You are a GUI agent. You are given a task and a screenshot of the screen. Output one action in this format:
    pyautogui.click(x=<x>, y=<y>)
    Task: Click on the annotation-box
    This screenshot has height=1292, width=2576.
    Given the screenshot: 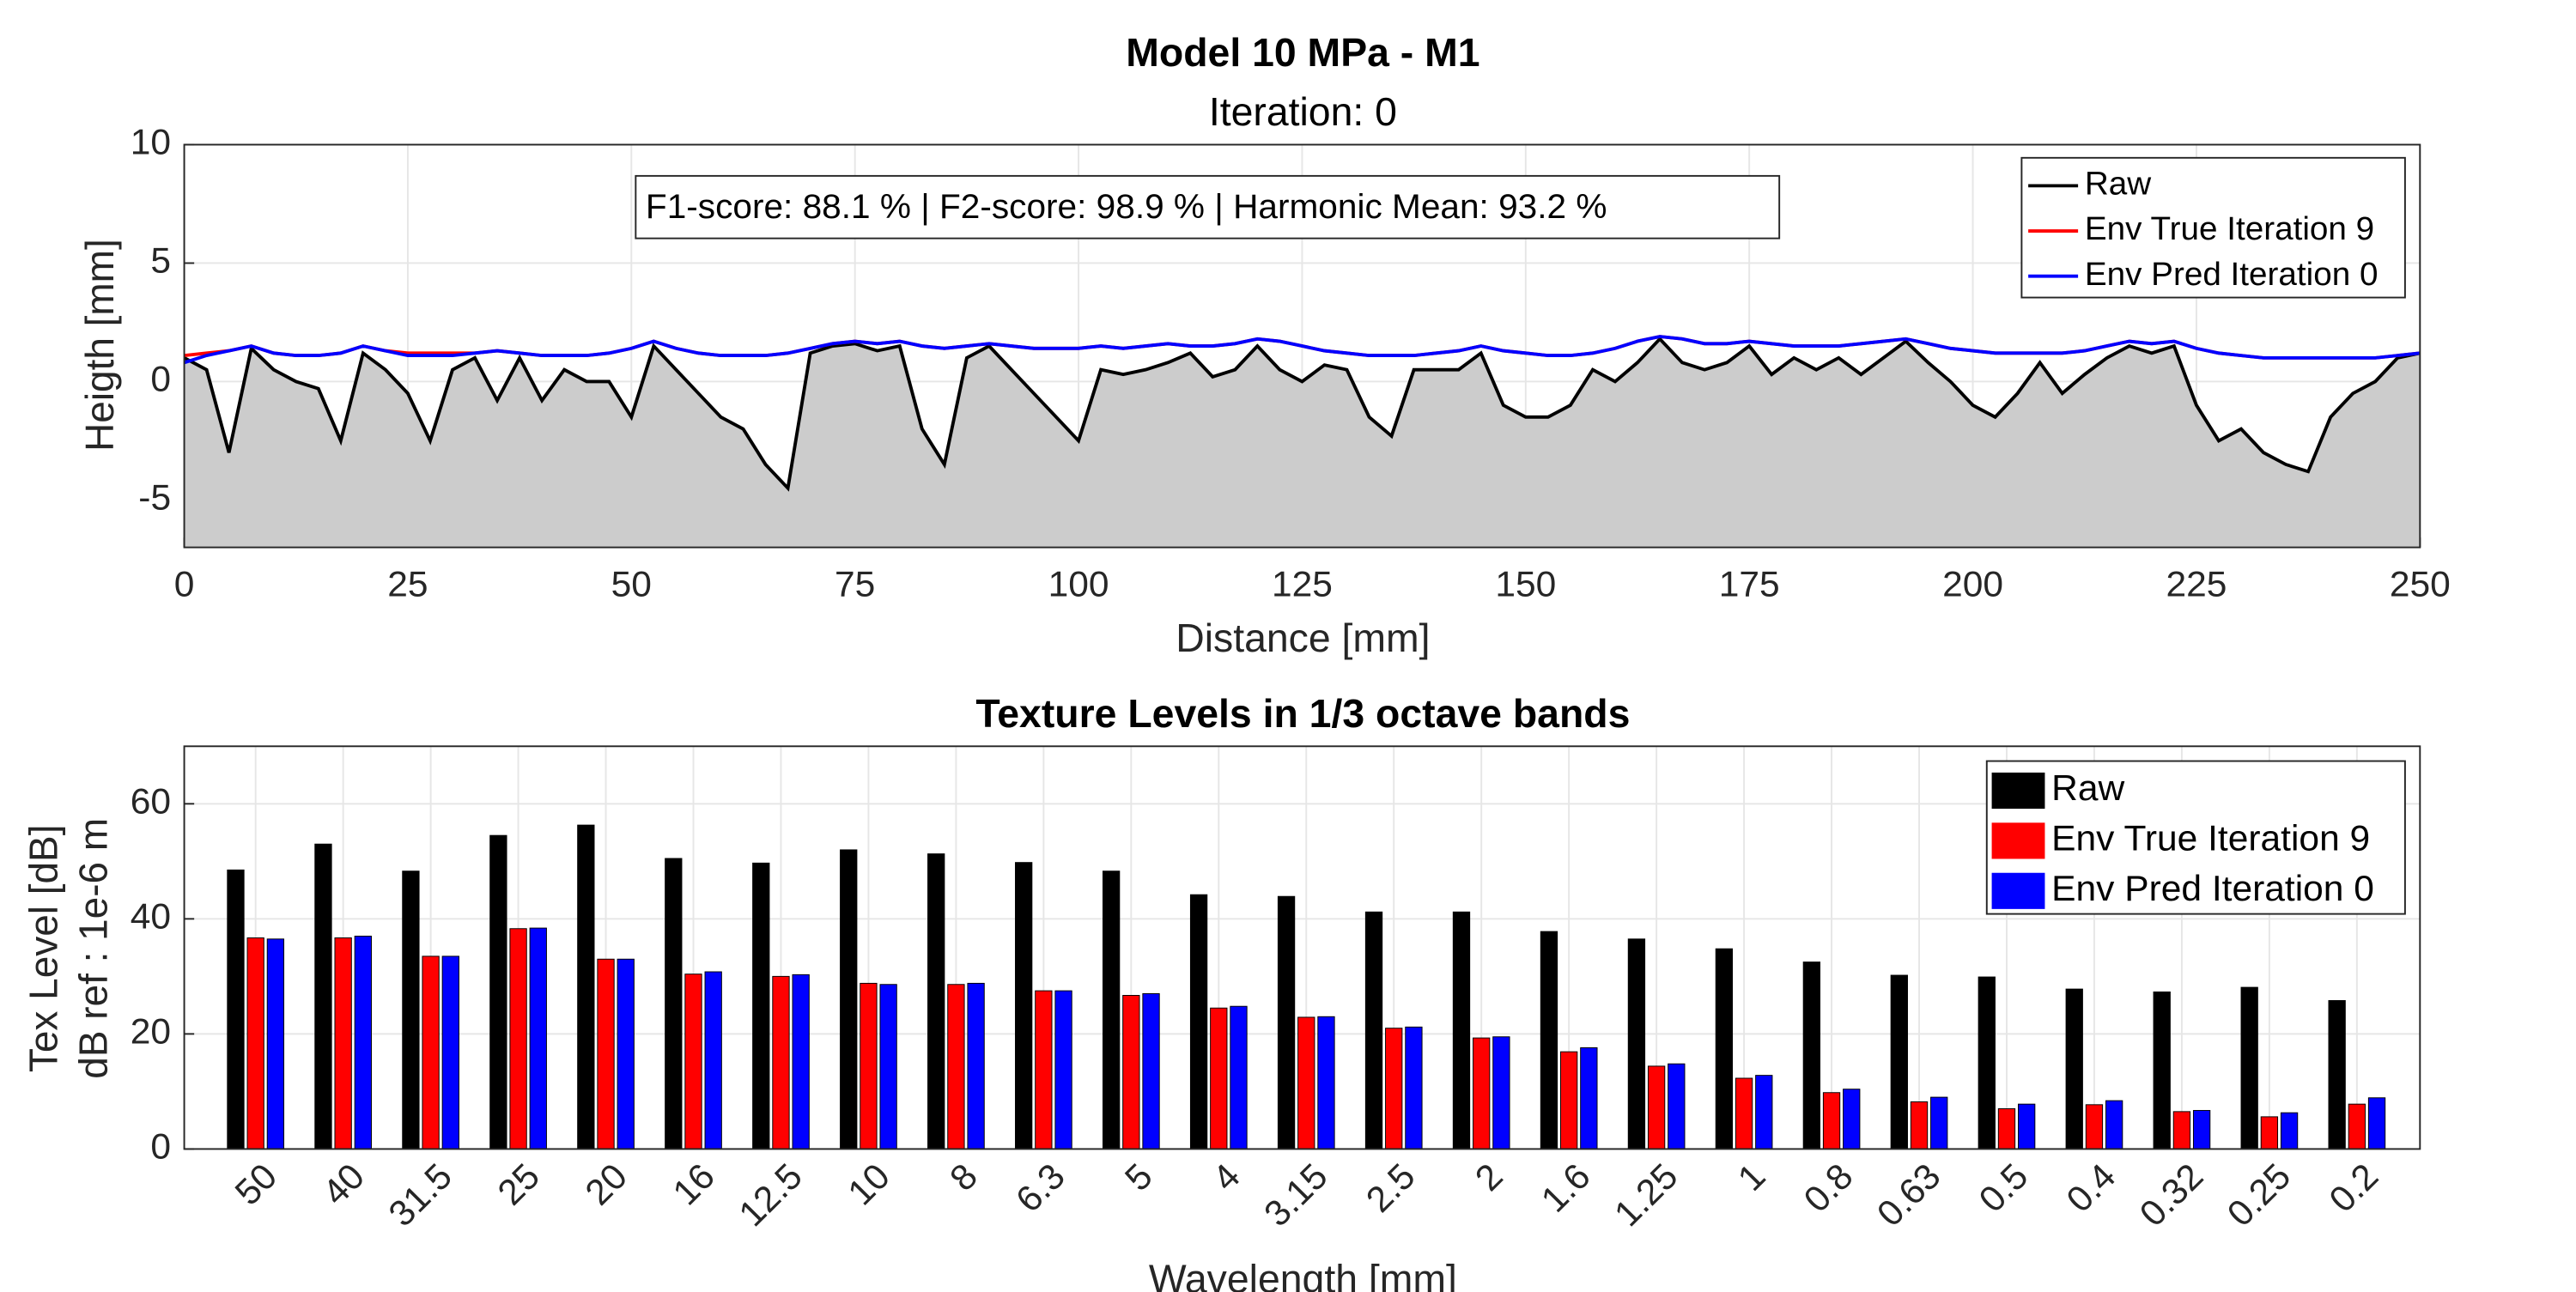 What is the action you would take?
    pyautogui.click(x=1208, y=207)
    